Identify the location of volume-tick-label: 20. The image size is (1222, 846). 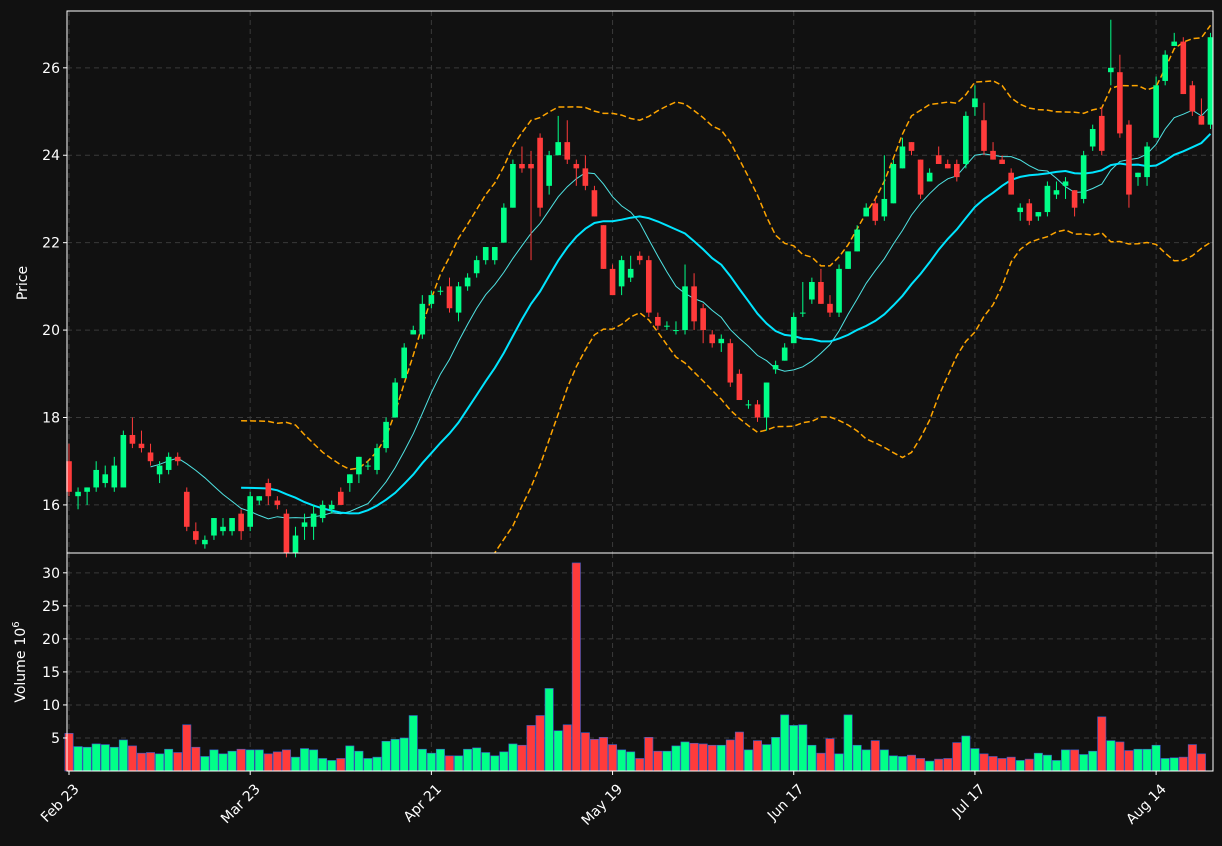
(51, 640).